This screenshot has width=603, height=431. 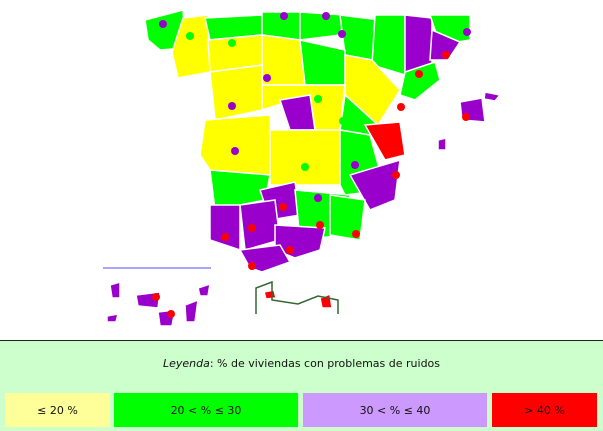 What do you see at coordinates (297, 297) in the screenshot?
I see `africa-coast` at bounding box center [297, 297].